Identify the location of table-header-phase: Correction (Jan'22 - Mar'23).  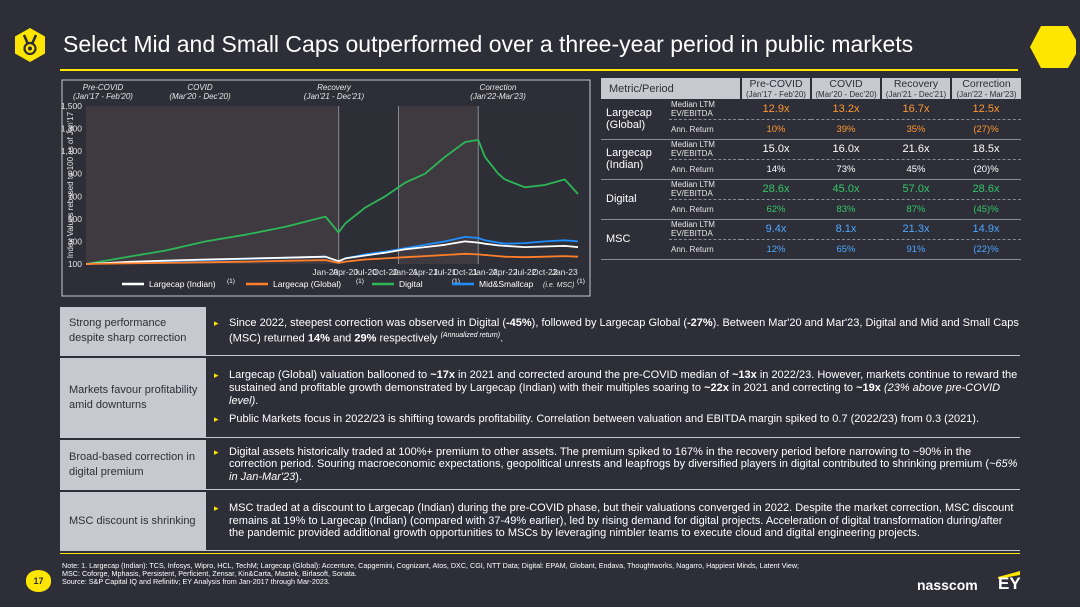
(986, 88).